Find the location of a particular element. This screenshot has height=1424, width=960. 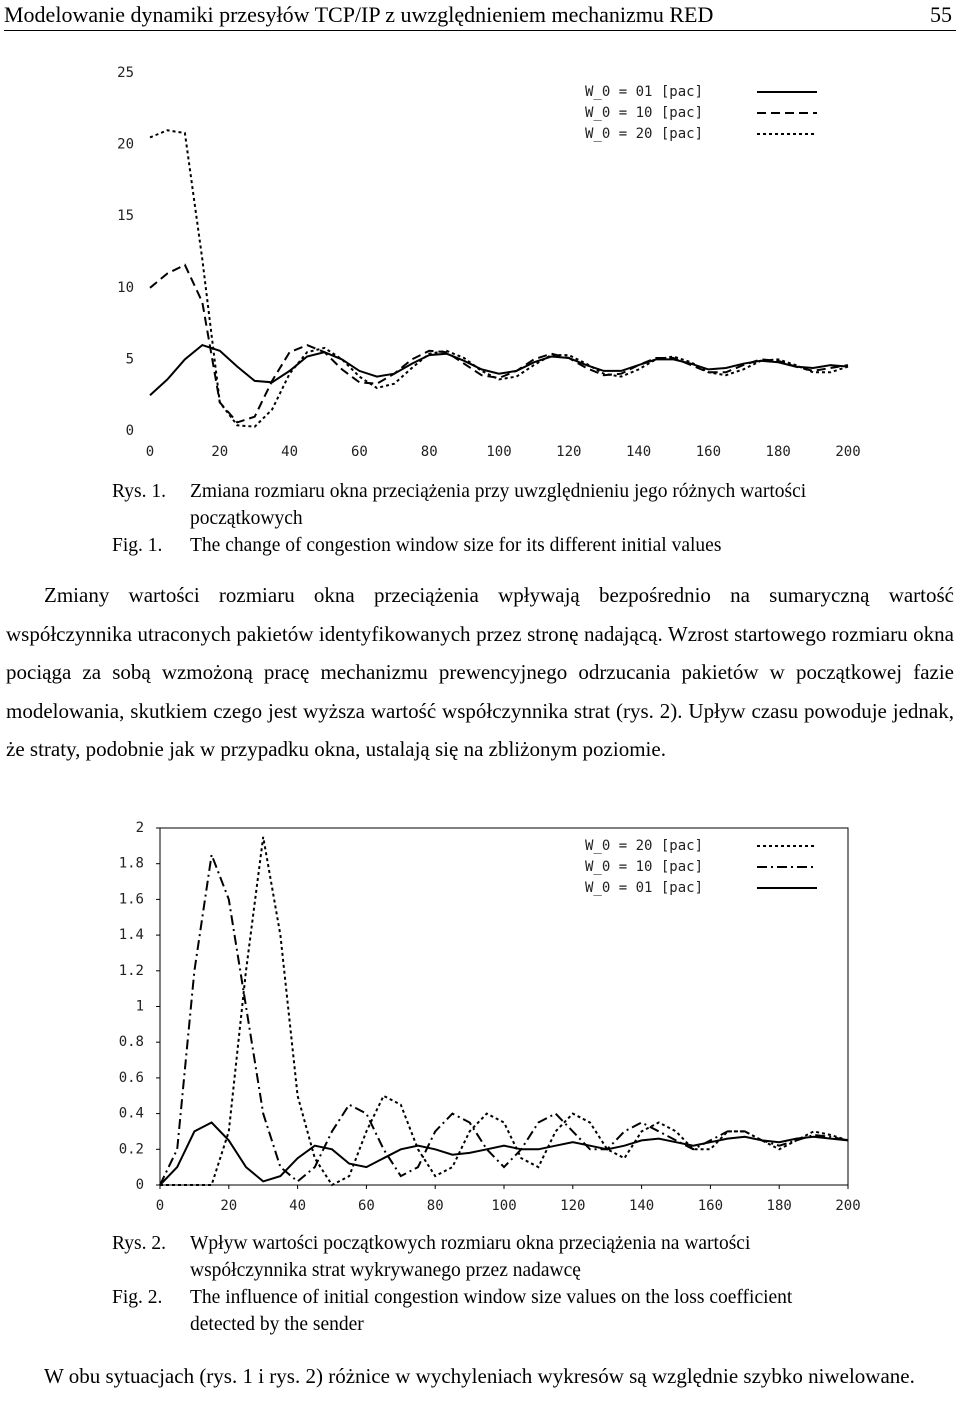

y-tick-label: 15 is located at coordinates (125, 216).